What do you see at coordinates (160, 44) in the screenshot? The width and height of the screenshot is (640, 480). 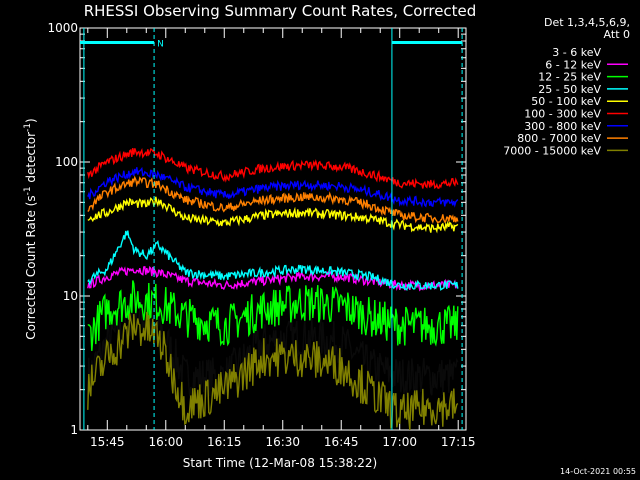 I see `mode-bar-label: N` at bounding box center [160, 44].